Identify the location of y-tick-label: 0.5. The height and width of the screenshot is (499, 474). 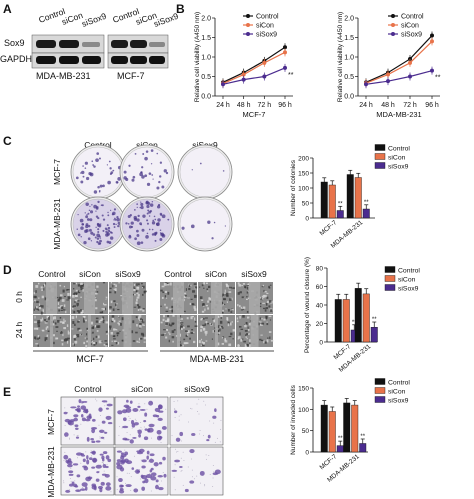
(349, 77).